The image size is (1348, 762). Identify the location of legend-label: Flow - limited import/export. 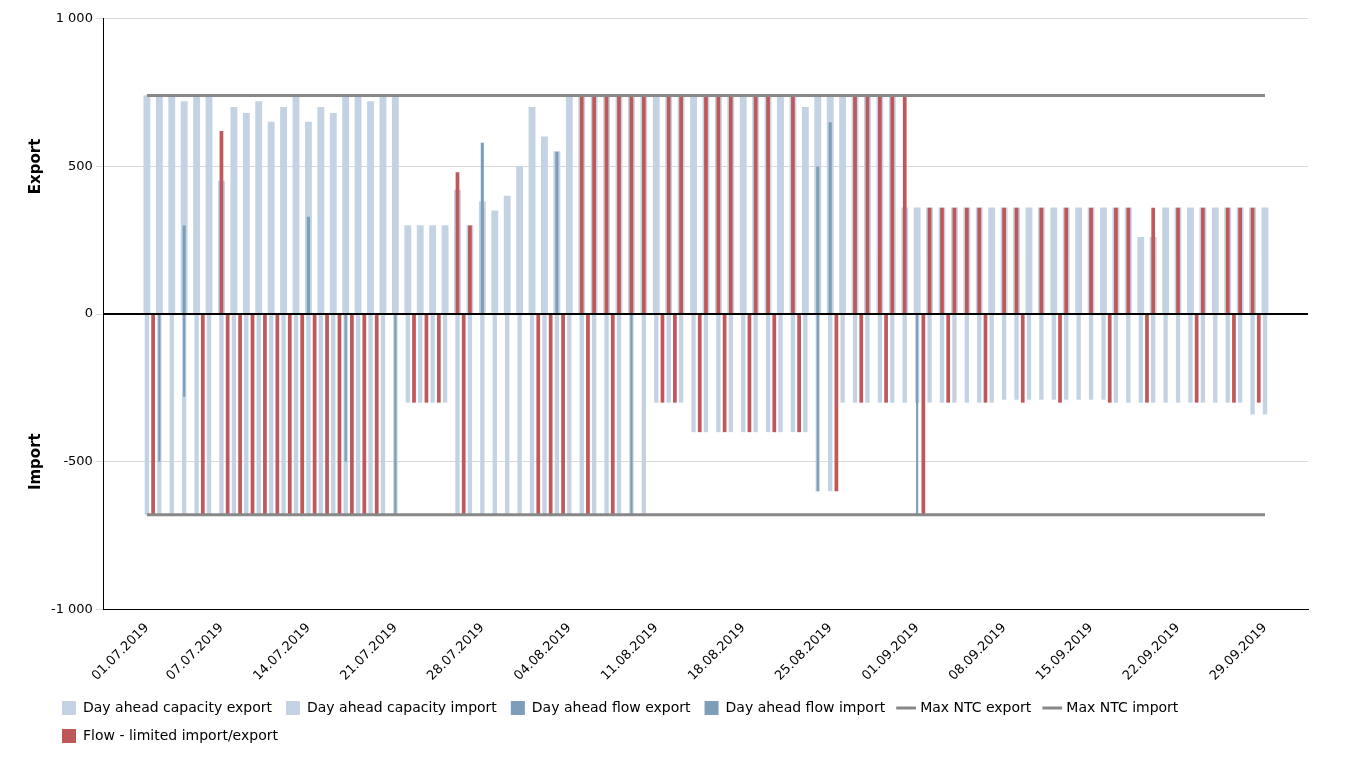
(181, 734).